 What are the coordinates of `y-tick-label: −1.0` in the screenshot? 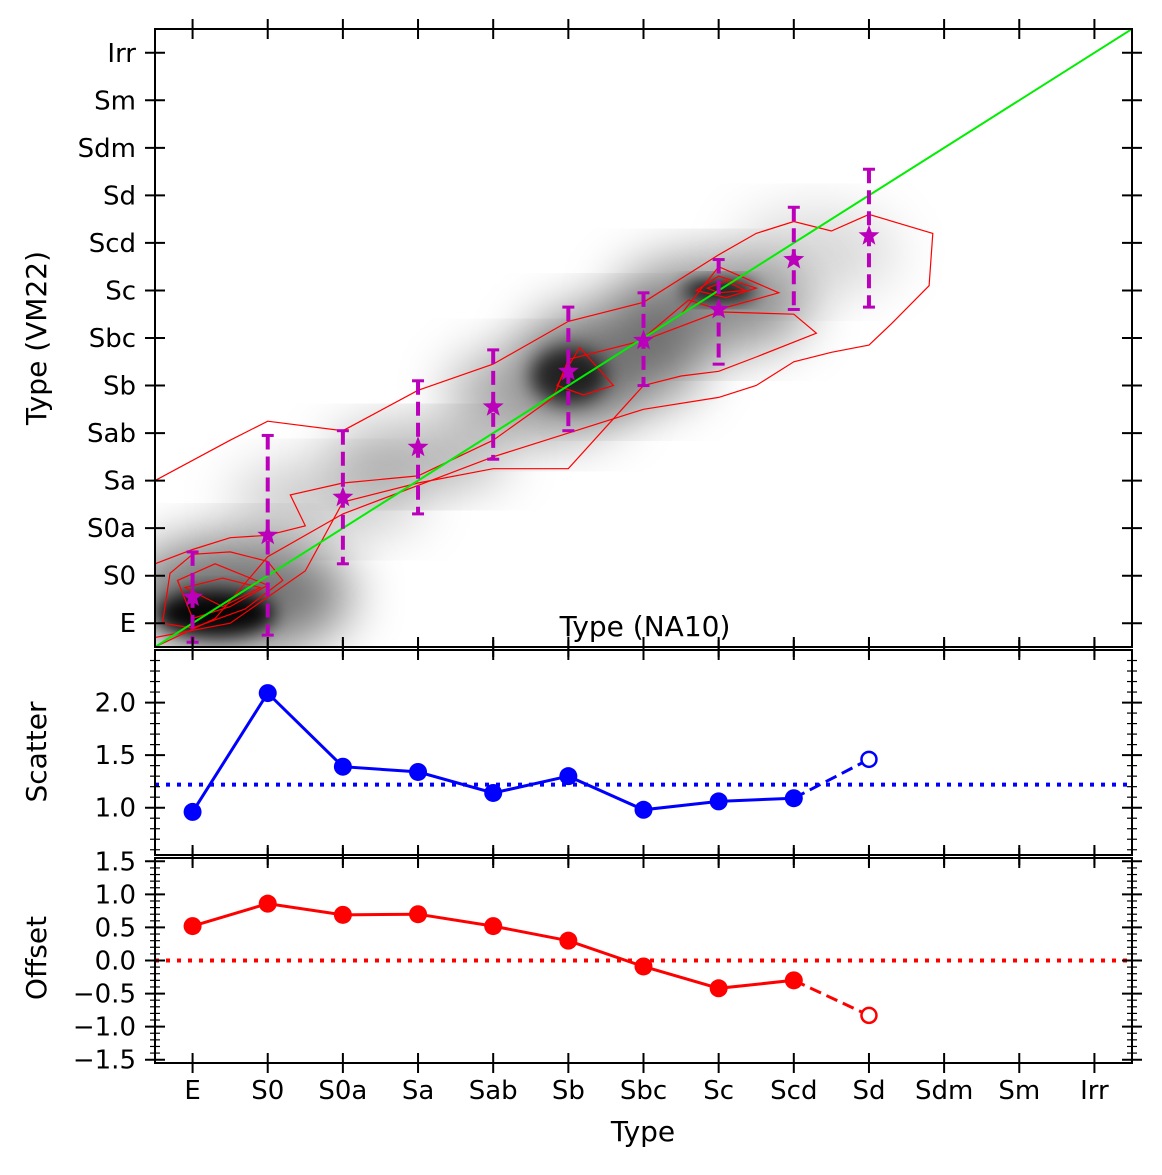 It's located at (104, 1028).